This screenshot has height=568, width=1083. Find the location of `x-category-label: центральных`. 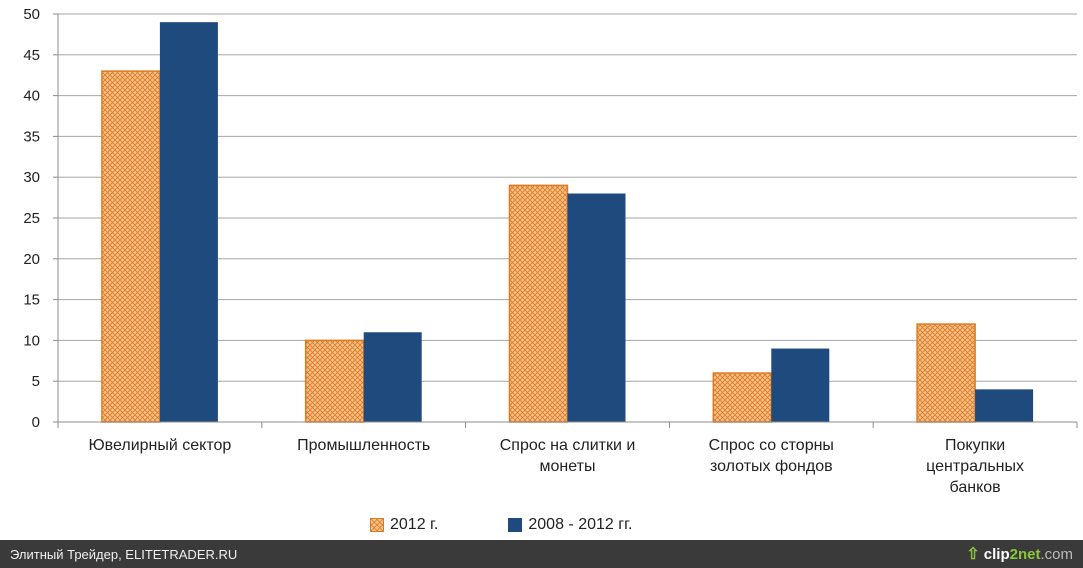

x-category-label: центральных is located at coordinates (975, 466).